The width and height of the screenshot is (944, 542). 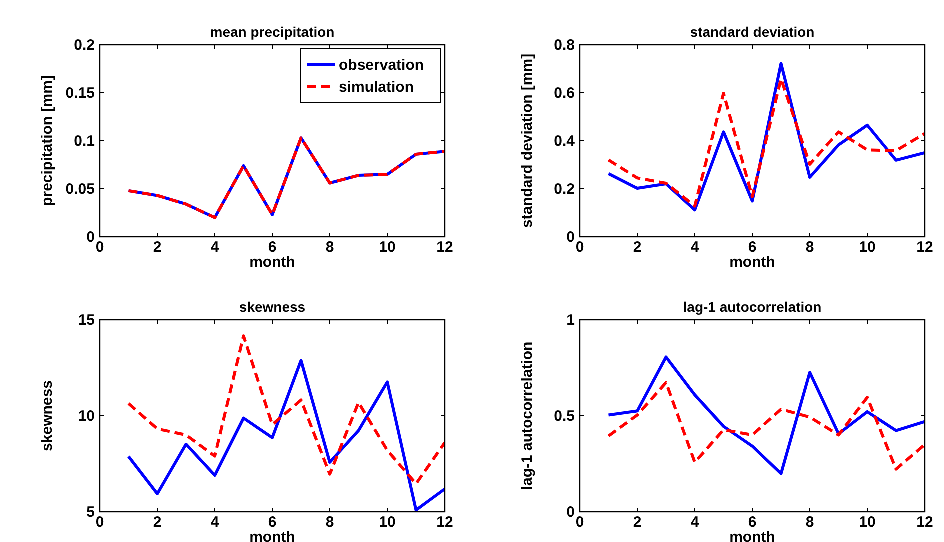 I want to click on legend-label: simulation, so click(x=376, y=87).